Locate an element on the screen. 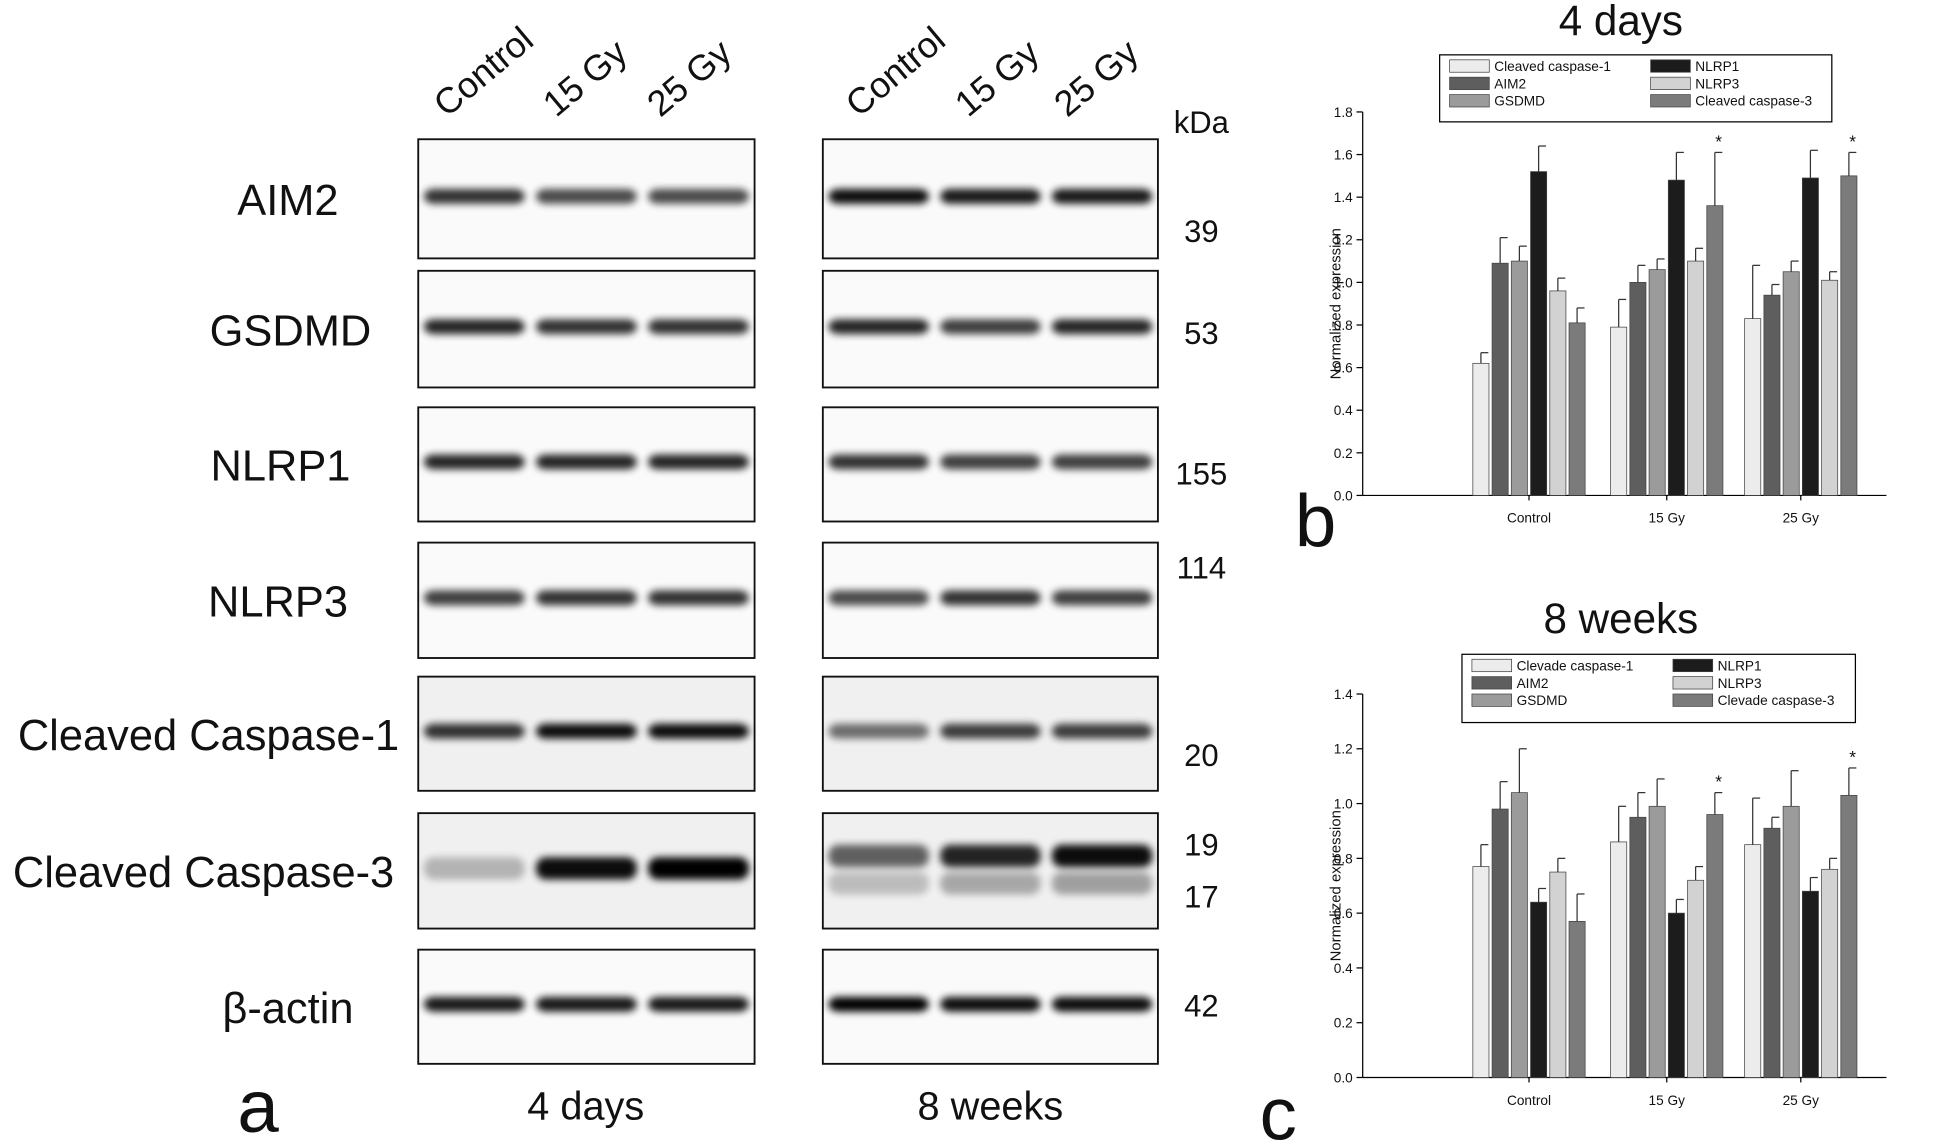 This screenshot has width=1946, height=1146. y-tick-label: 0.8 is located at coordinates (1343, 858).